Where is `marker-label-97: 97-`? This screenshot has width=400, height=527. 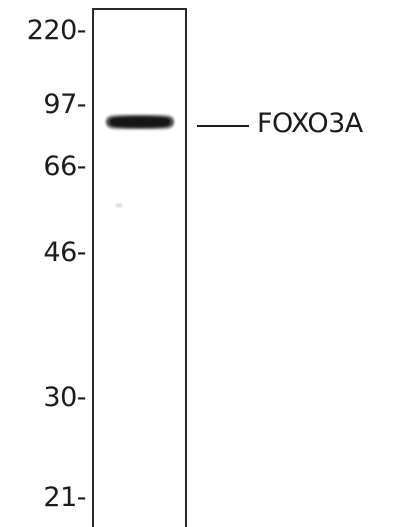
marker-label-97: 97- is located at coordinates (64, 104).